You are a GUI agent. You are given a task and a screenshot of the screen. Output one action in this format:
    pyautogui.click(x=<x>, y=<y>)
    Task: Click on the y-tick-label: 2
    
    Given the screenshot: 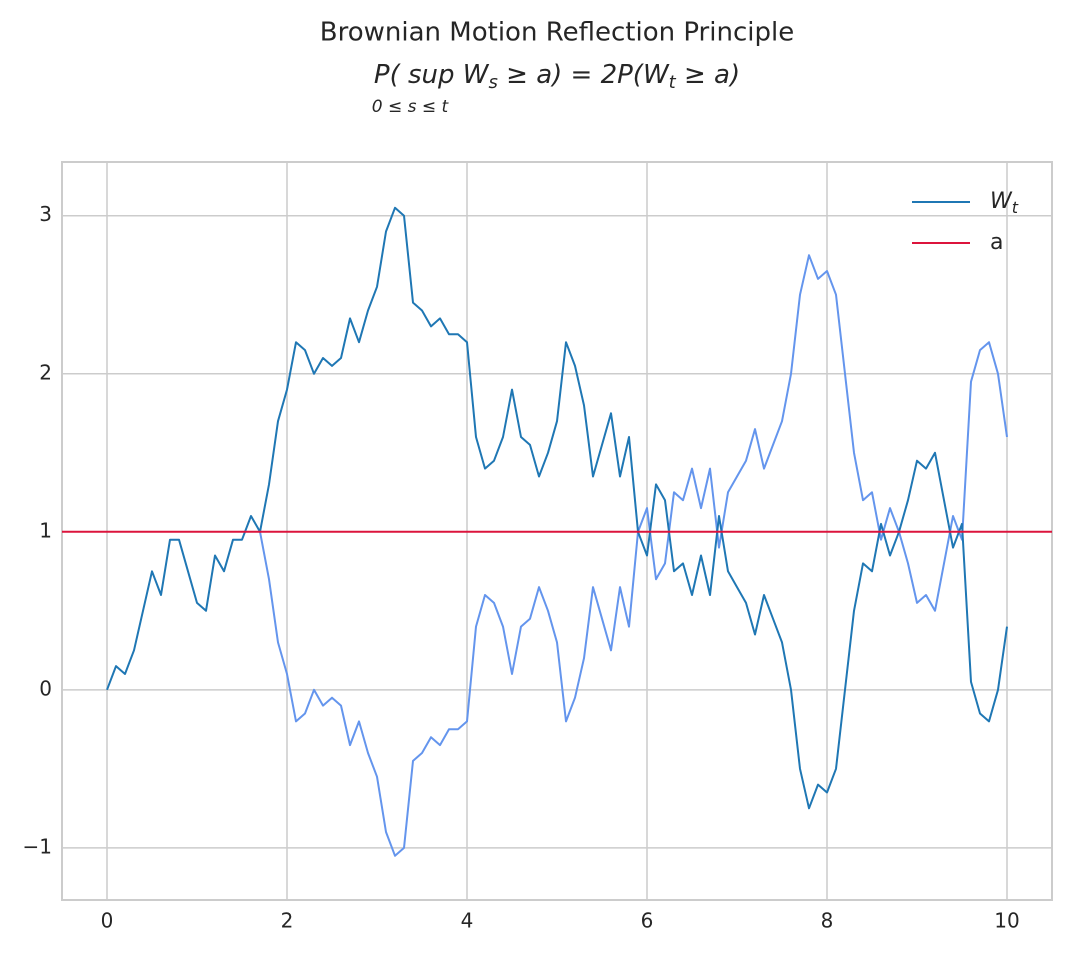 What is the action you would take?
    pyautogui.click(x=45, y=372)
    